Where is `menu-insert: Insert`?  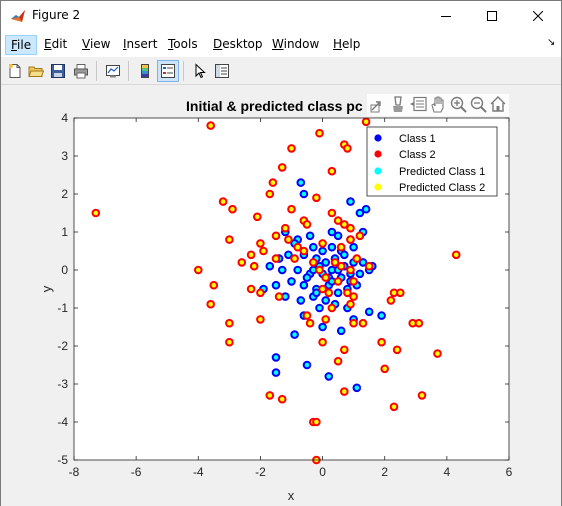 menu-insert: Insert is located at coordinates (140, 45).